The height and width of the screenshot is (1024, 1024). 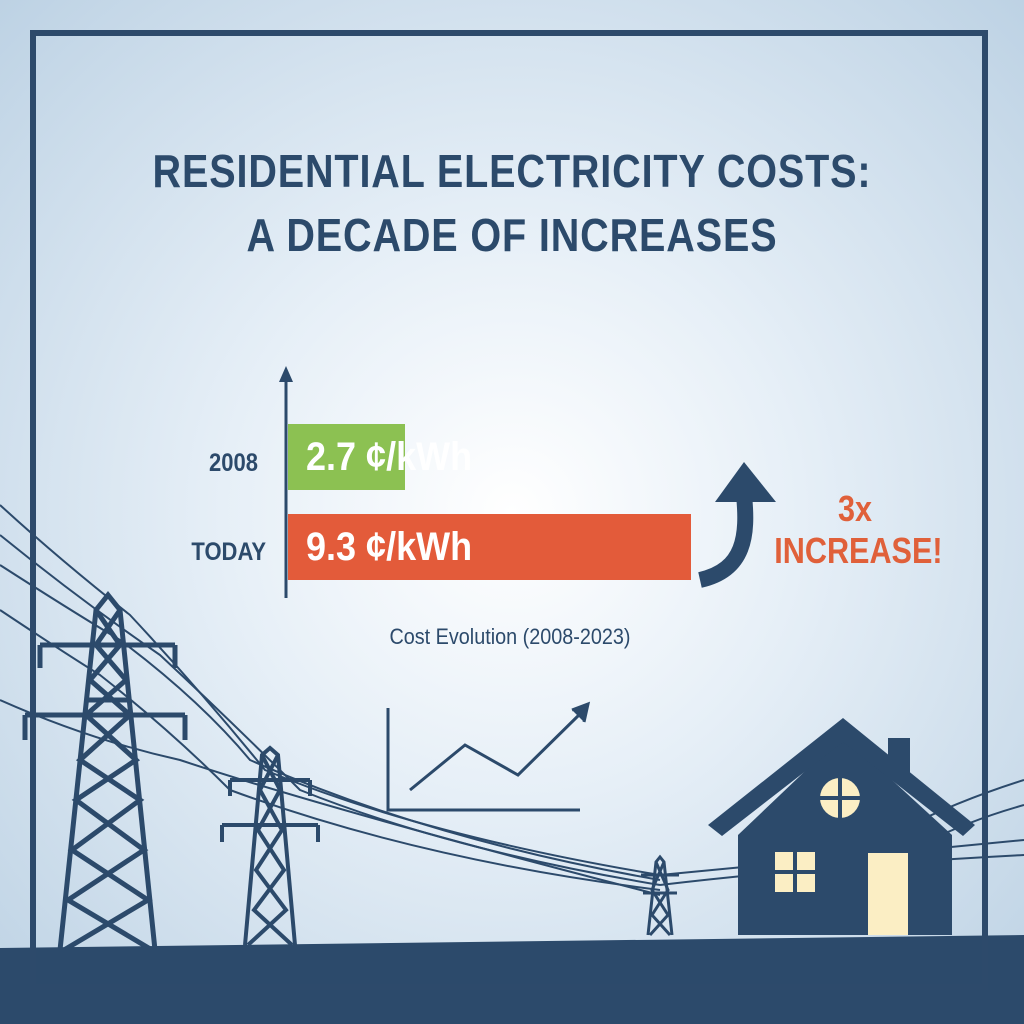 I want to click on chart-caption: Cost Evolution (2008-2023), so click(x=510, y=636).